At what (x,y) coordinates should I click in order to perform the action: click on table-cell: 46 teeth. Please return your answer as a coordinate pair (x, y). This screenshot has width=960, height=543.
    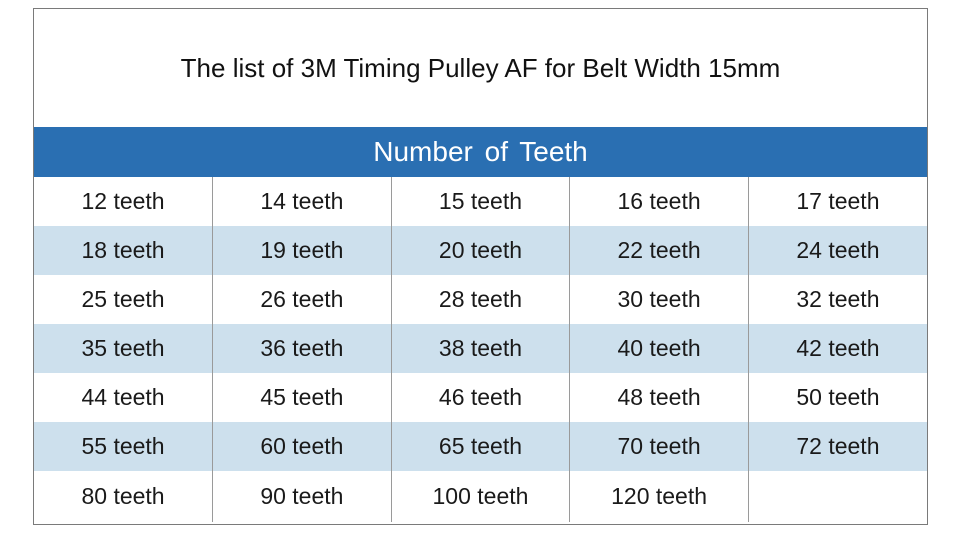
    Looking at the image, I should click on (480, 397).